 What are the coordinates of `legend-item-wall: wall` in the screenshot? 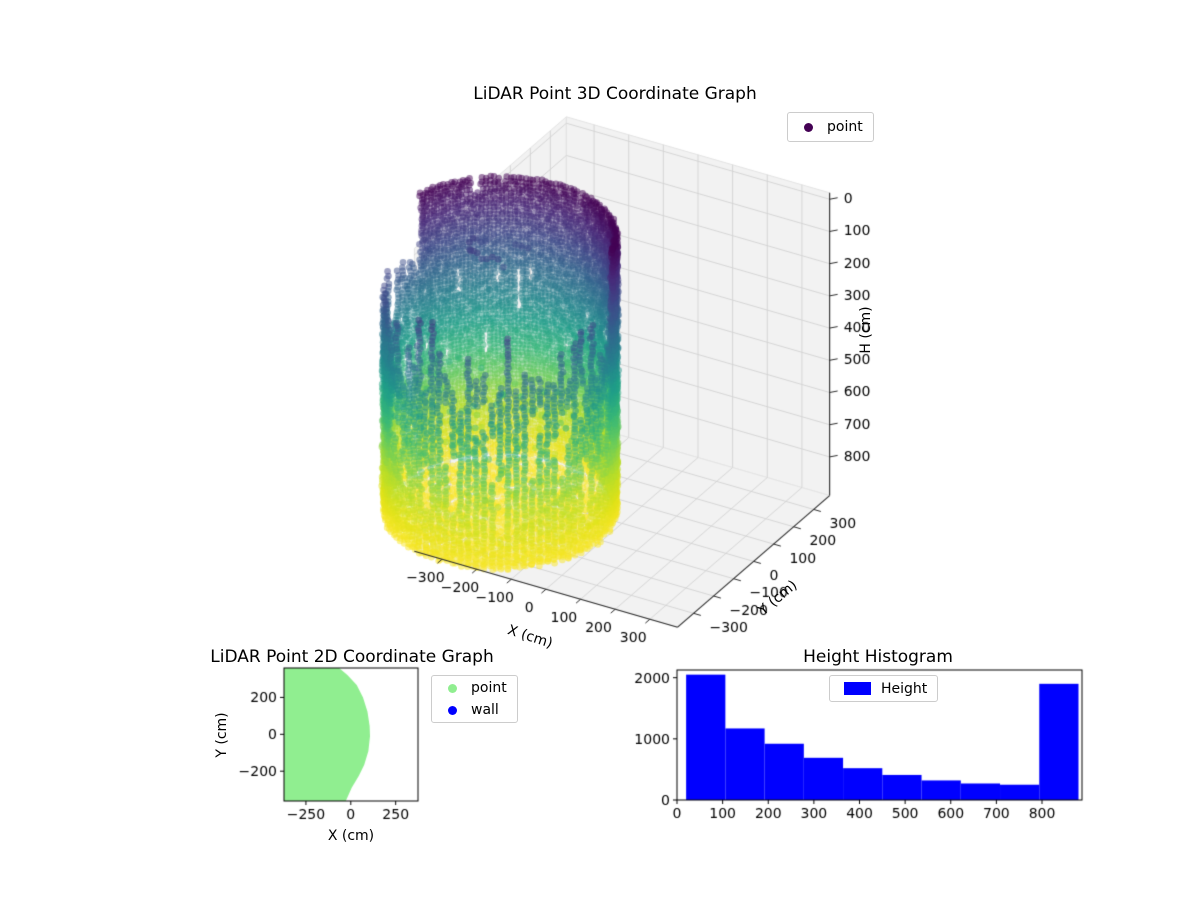 It's located at (474, 710).